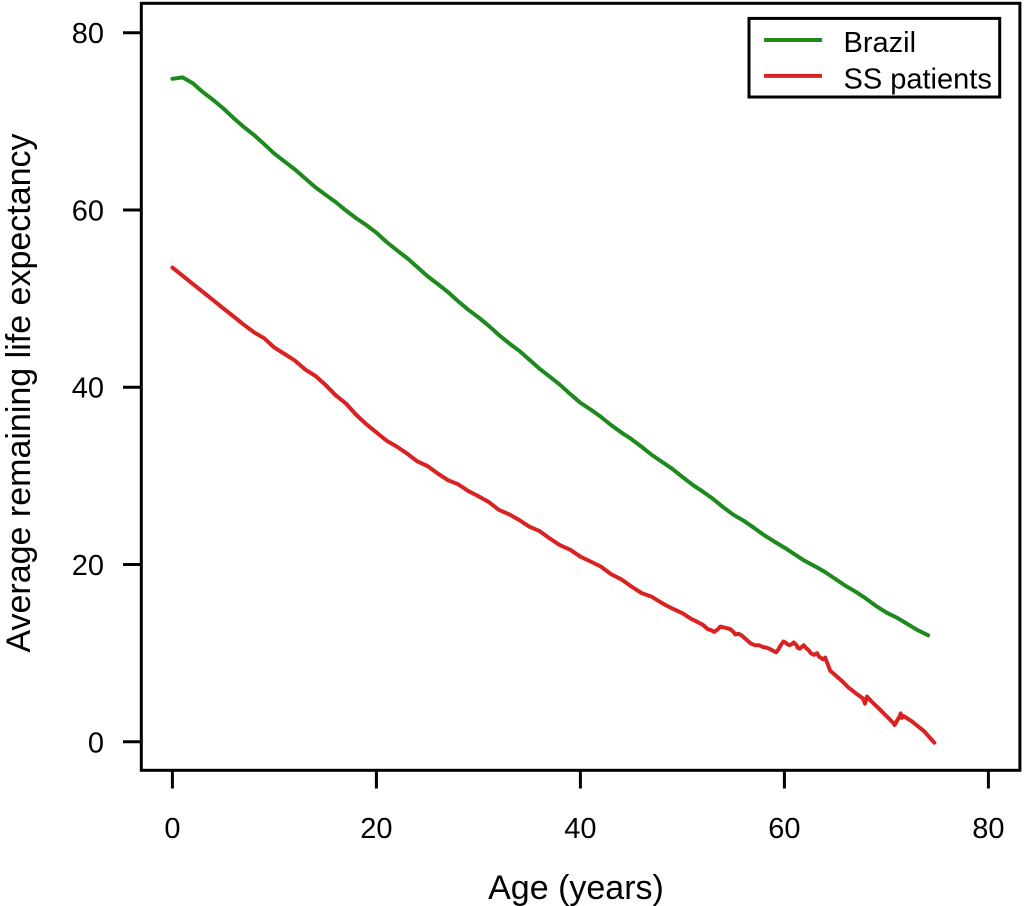  Describe the element at coordinates (576, 887) in the screenshot. I see `svg-text: Age (years)` at that location.